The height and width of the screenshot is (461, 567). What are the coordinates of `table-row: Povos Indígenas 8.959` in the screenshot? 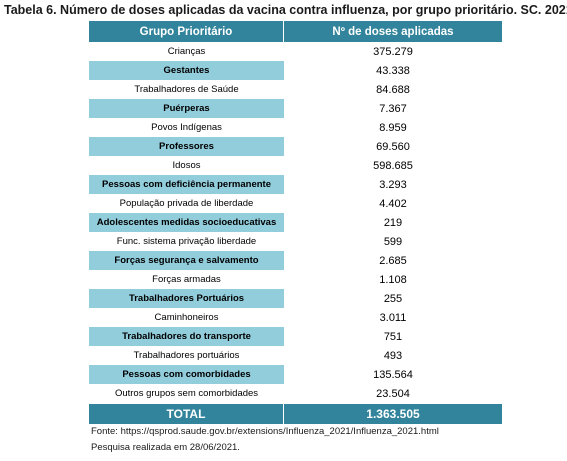 It's located at (295, 127).